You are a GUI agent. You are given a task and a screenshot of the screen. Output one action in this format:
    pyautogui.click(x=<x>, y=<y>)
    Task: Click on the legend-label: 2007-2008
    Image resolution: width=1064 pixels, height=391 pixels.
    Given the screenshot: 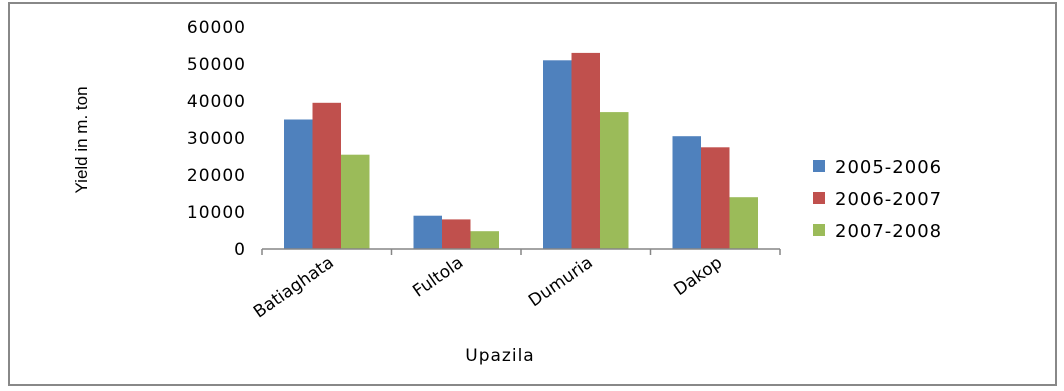 What is the action you would take?
    pyautogui.click(x=888, y=231)
    